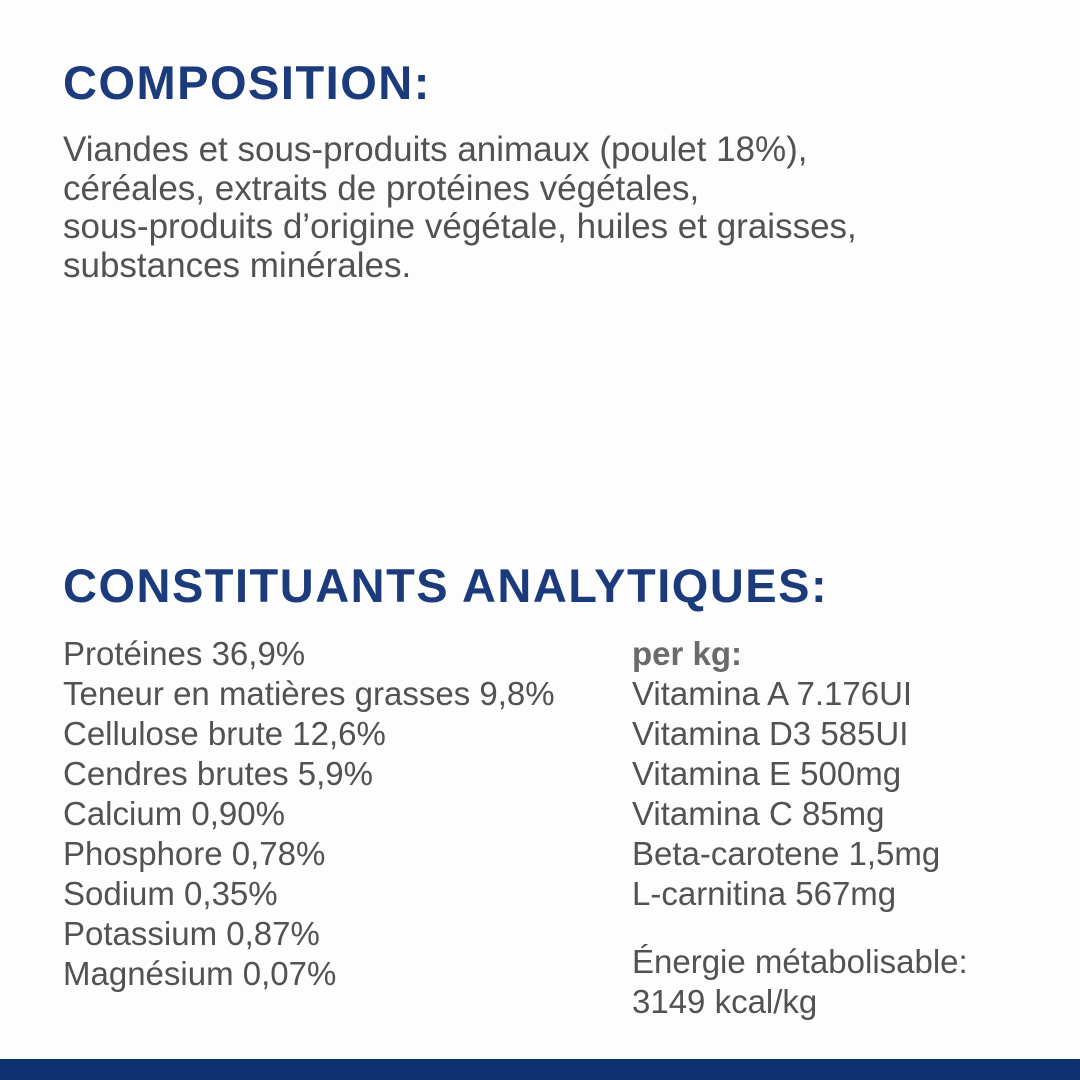 This screenshot has width=1080, height=1080. I want to click on energy-value: 3149 kcal/kg, so click(725, 1001).